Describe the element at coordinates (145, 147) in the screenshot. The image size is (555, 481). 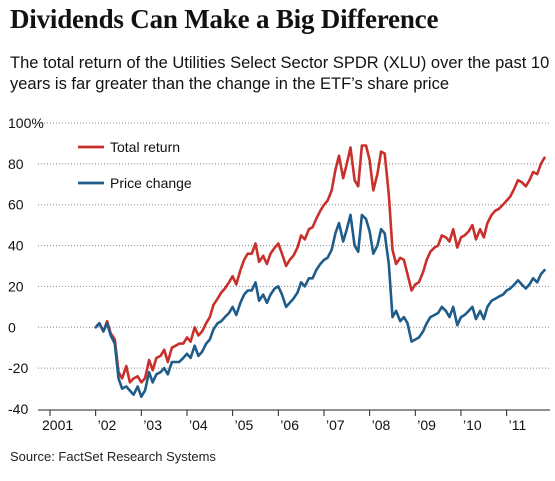
I see `legend-label: Total return` at that location.